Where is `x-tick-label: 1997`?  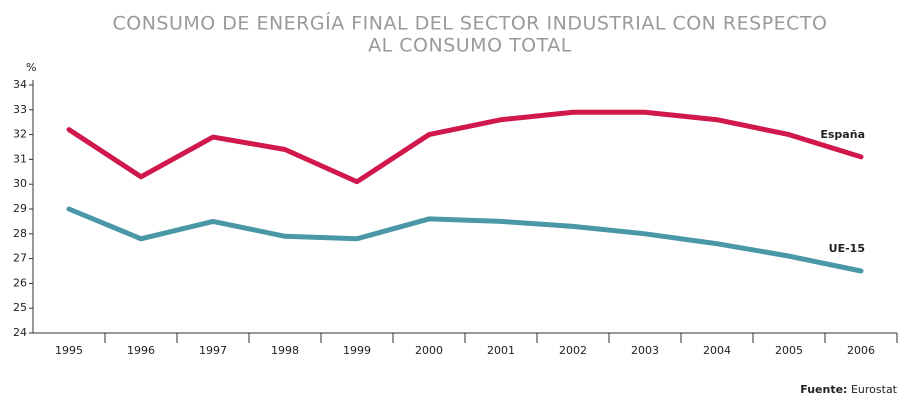
x-tick-label: 1997 is located at coordinates (213, 350).